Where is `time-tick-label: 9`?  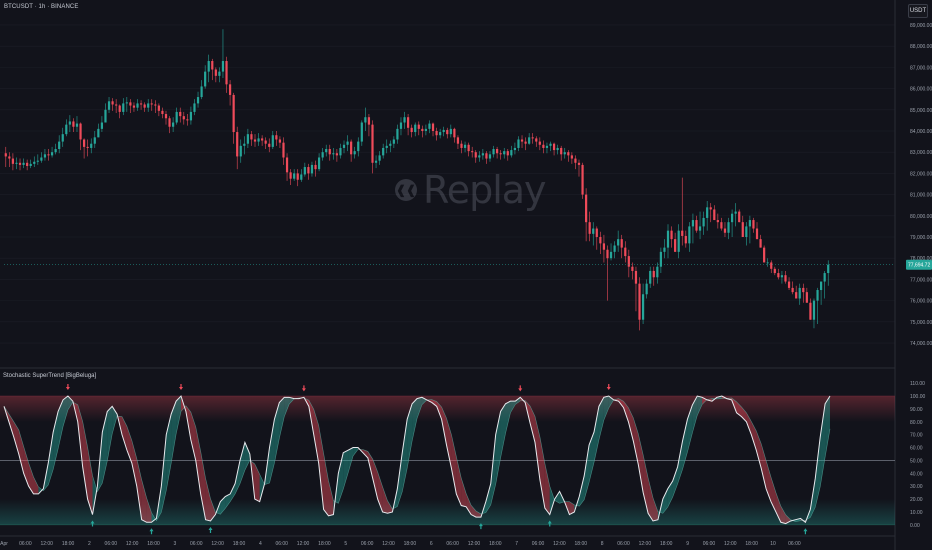
time-tick-label: 9 is located at coordinates (687, 544).